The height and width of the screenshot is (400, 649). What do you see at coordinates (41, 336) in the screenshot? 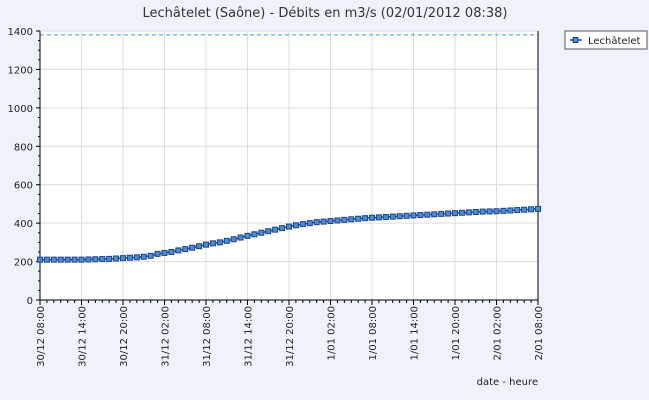
I see `x-tick-label: 30/12 08:00` at bounding box center [41, 336].